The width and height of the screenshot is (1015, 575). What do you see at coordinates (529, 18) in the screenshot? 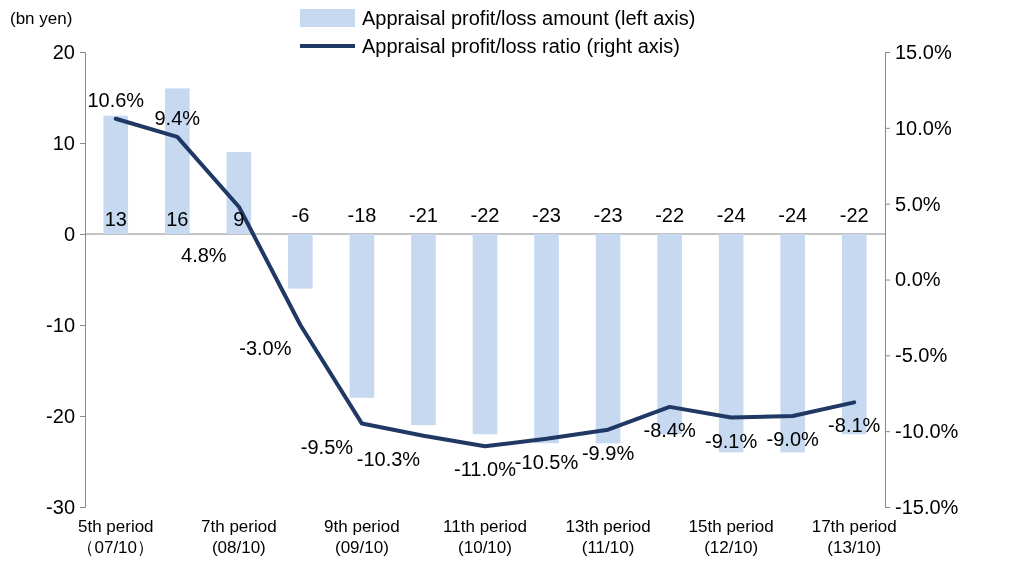
I see `legend-label: Appraisal profit/loss amount (left axis)` at bounding box center [529, 18].